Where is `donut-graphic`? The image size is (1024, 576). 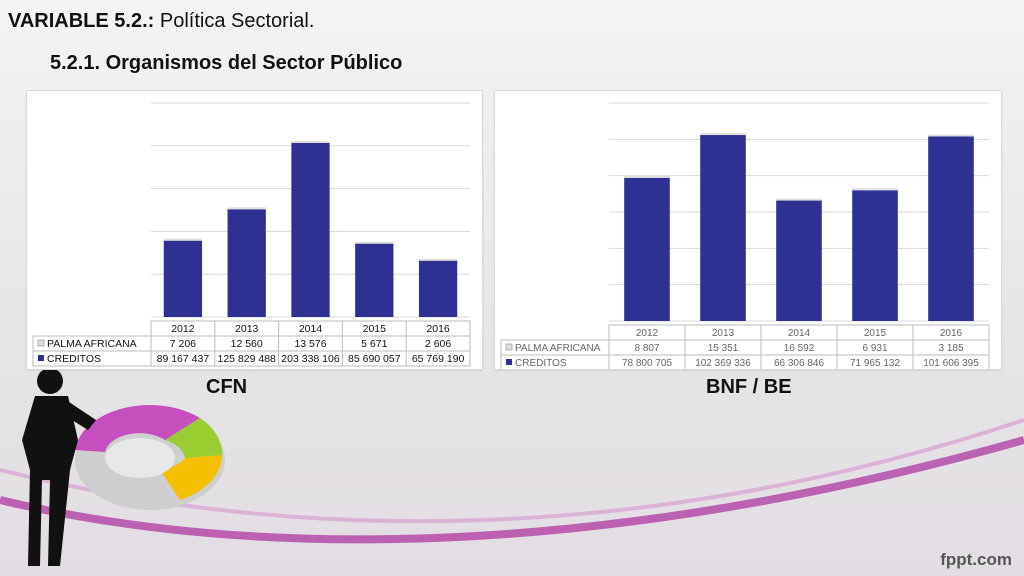 donut-graphic is located at coordinates (150, 457).